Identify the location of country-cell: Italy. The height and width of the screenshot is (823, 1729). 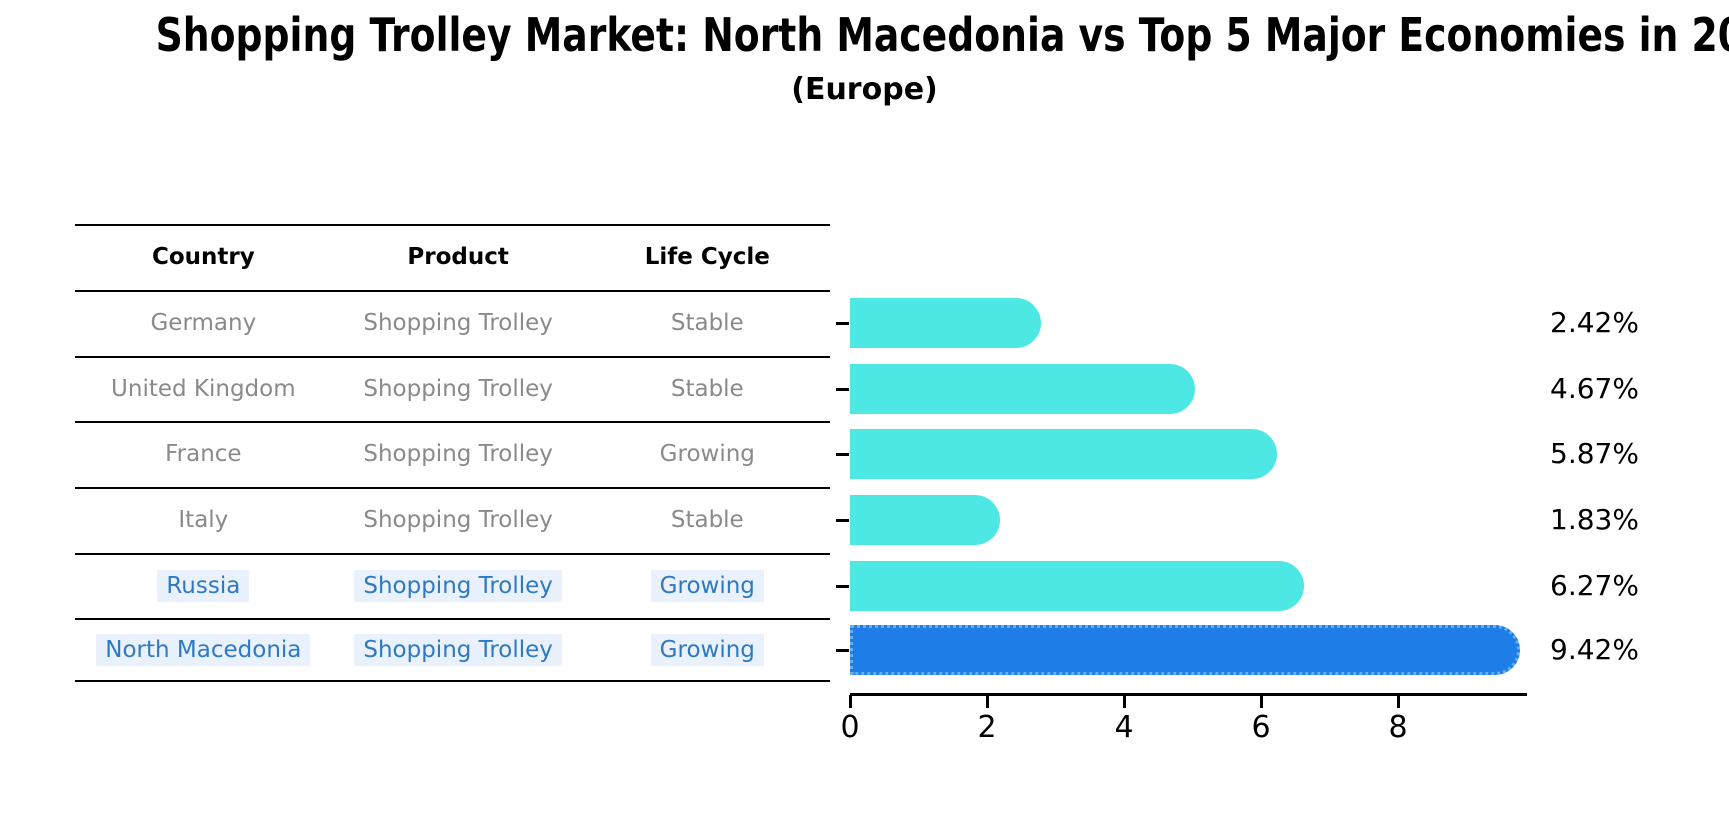
(203, 520).